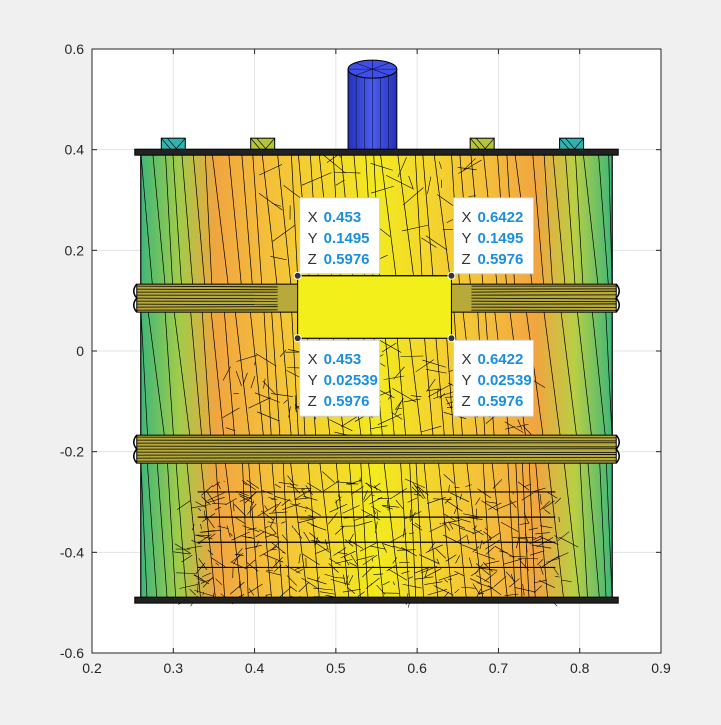 Image resolution: width=721 pixels, height=725 pixels. What do you see at coordinates (500, 401) in the screenshot?
I see `datatip-value: 0.5976` at bounding box center [500, 401].